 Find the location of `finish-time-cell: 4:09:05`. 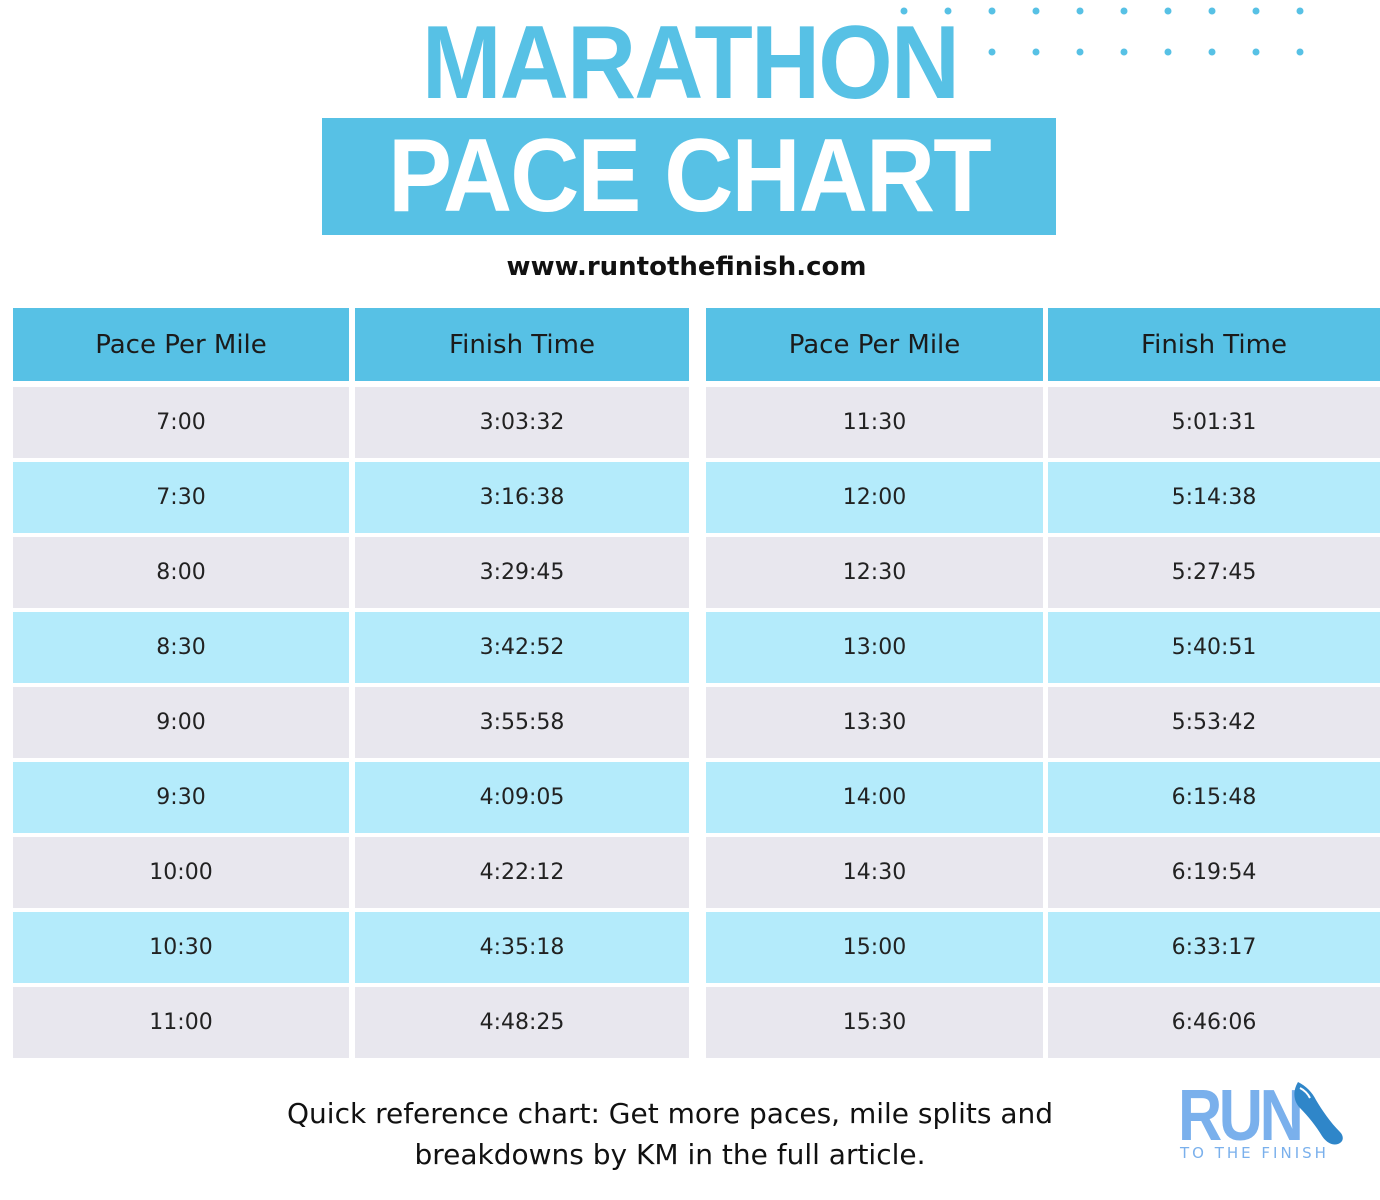

finish-time-cell: 4:09:05 is located at coordinates (522, 797).